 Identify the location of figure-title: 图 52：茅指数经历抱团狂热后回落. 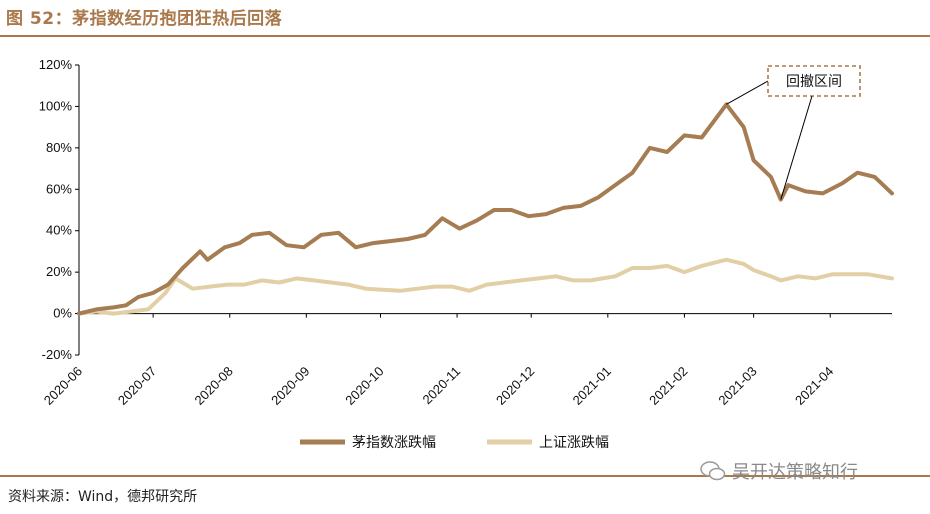
(144, 19).